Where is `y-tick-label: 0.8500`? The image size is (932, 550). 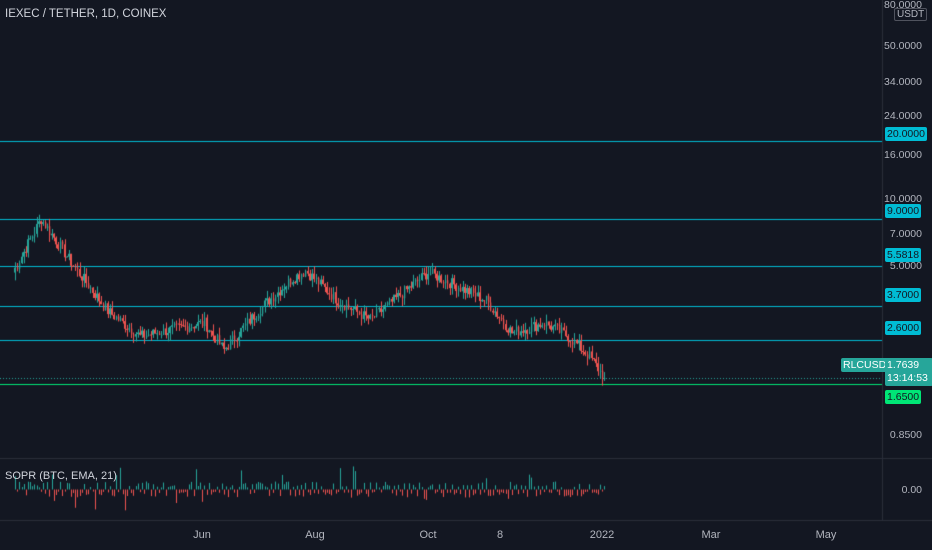 y-tick-label: 0.8500 is located at coordinates (905, 435).